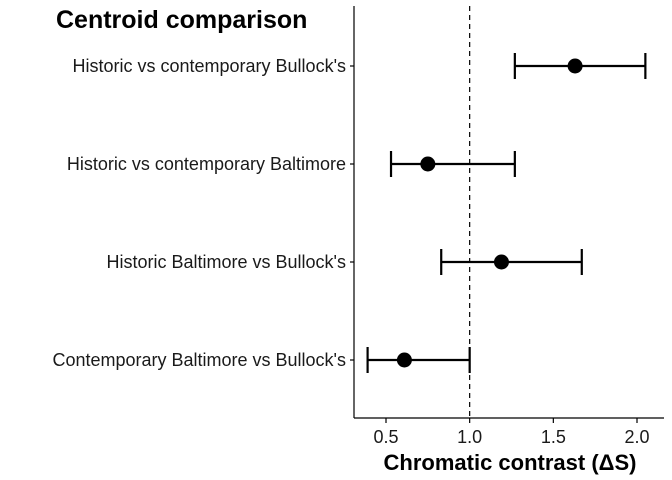 The width and height of the screenshot is (672, 480). I want to click on x-tick-label: 1.5, so click(553, 437).